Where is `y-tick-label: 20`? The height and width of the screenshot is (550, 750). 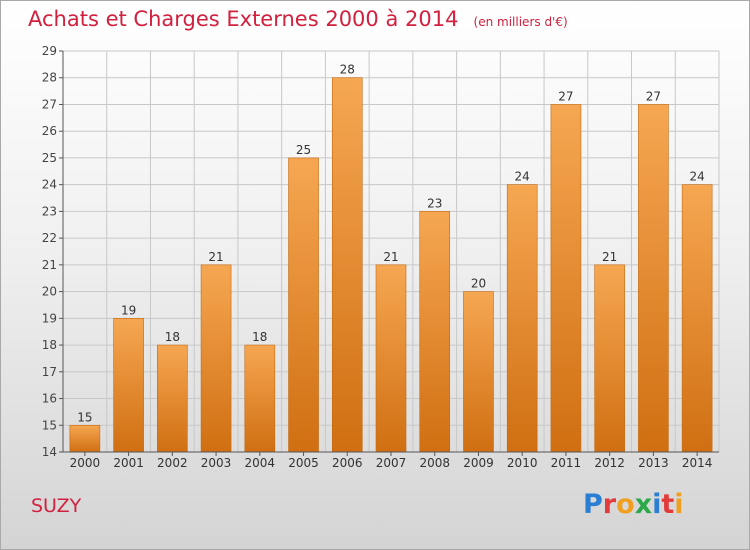 y-tick-label: 20 is located at coordinates (49, 292).